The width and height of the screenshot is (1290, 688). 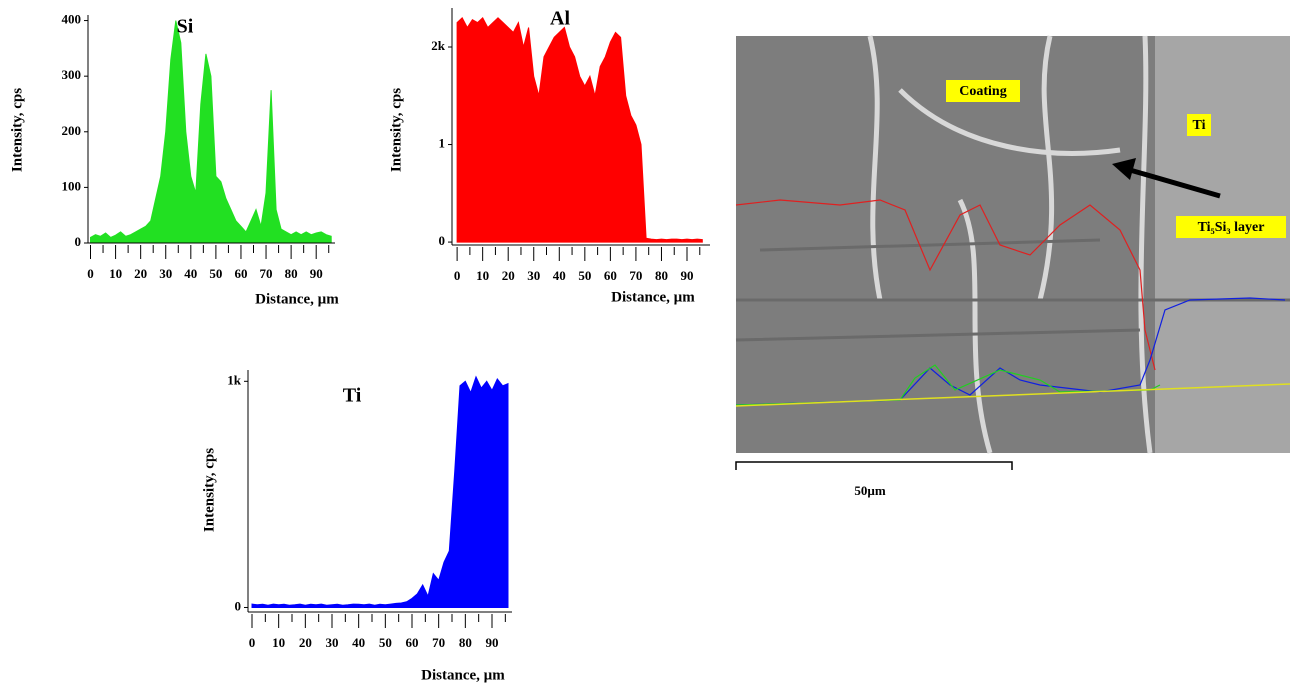 I want to click on scale-bar, so click(x=874, y=465).